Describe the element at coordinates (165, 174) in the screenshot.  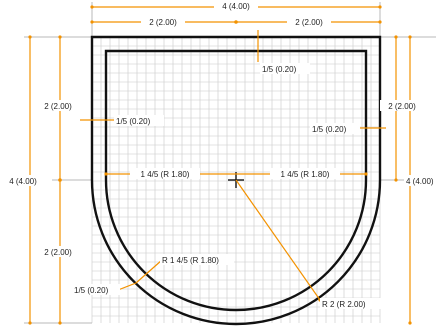
I see `dim-inner-half-left: 1 4/5 (R 1.80)` at that location.